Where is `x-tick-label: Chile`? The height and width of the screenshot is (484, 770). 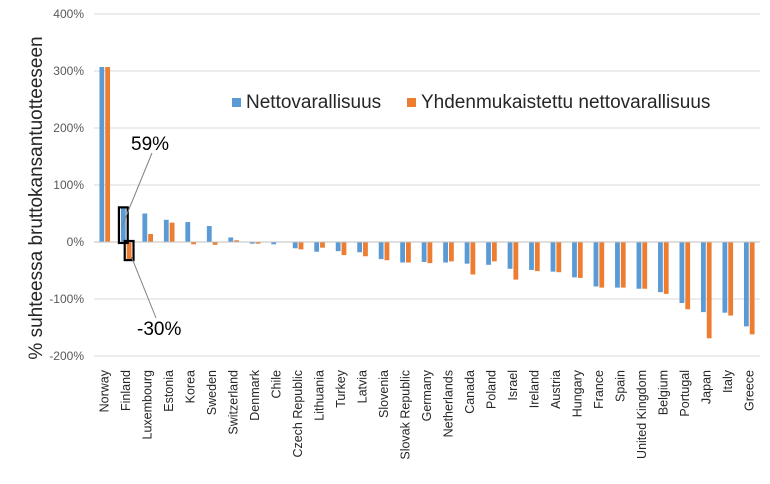
x-tick-label: Chile is located at coordinates (277, 384).